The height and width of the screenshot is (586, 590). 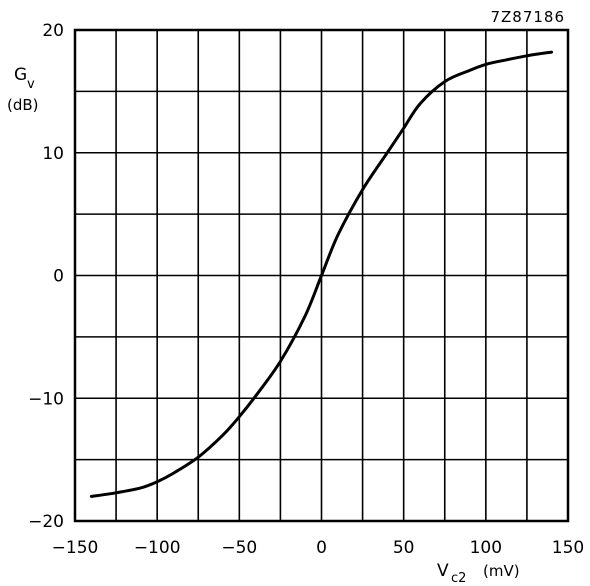 I want to click on y-tick-label: 10, so click(x=53, y=154).